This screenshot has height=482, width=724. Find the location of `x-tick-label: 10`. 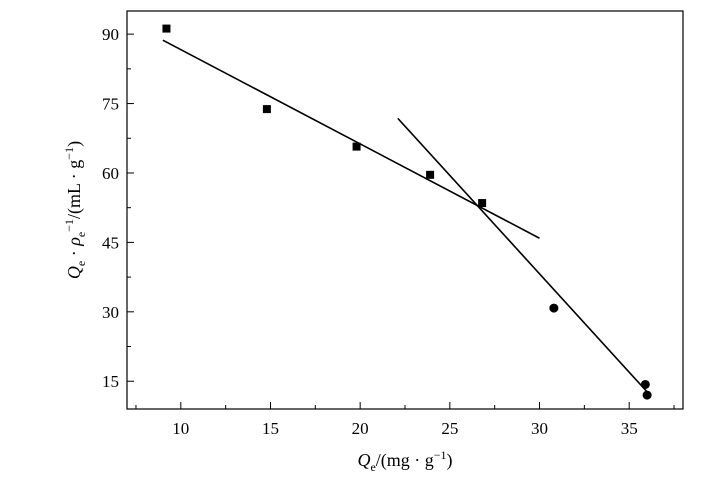

x-tick-label: 10 is located at coordinates (180, 428).